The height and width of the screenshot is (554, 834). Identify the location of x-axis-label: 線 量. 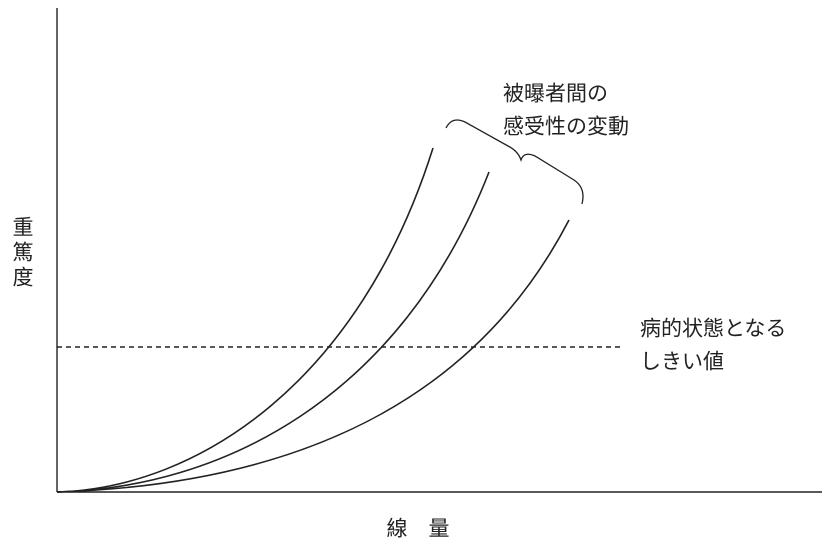
(418, 529).